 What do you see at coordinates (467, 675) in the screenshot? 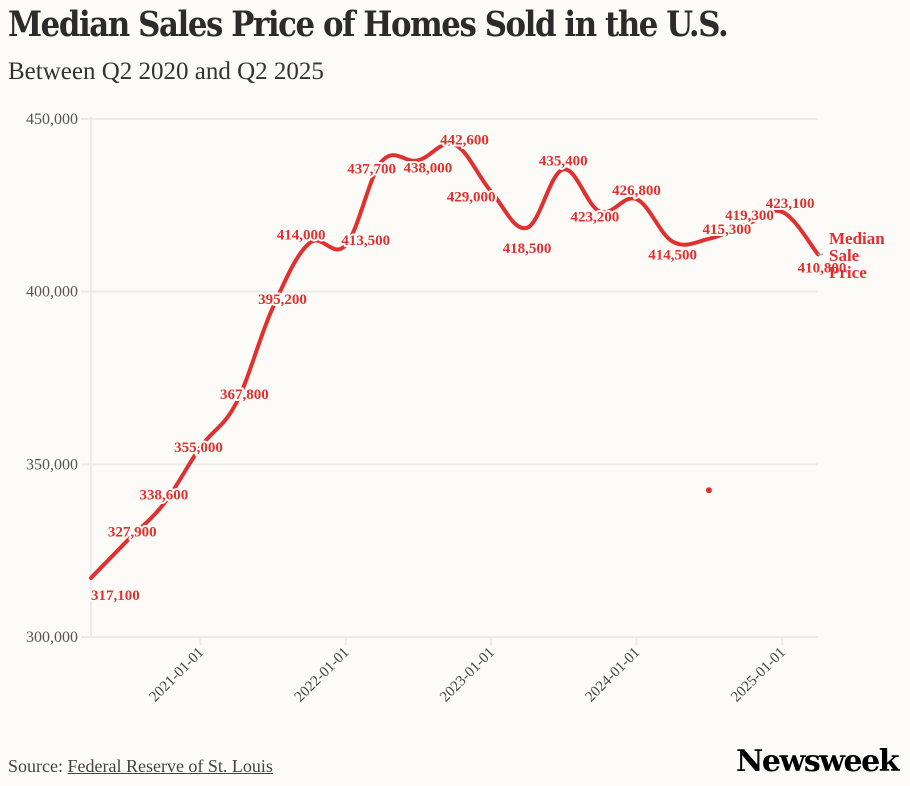
I see `x-tick-label: 2023-01-01` at bounding box center [467, 675].